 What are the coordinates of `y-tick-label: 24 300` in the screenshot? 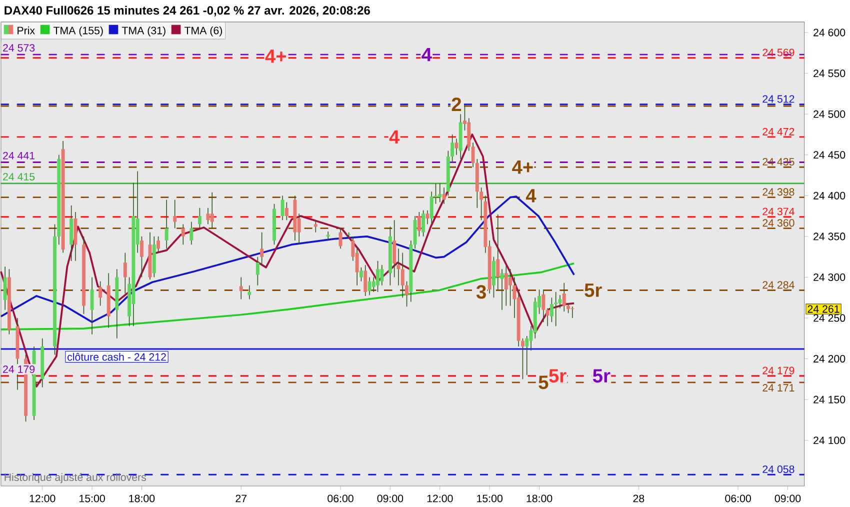 It's located at (830, 278).